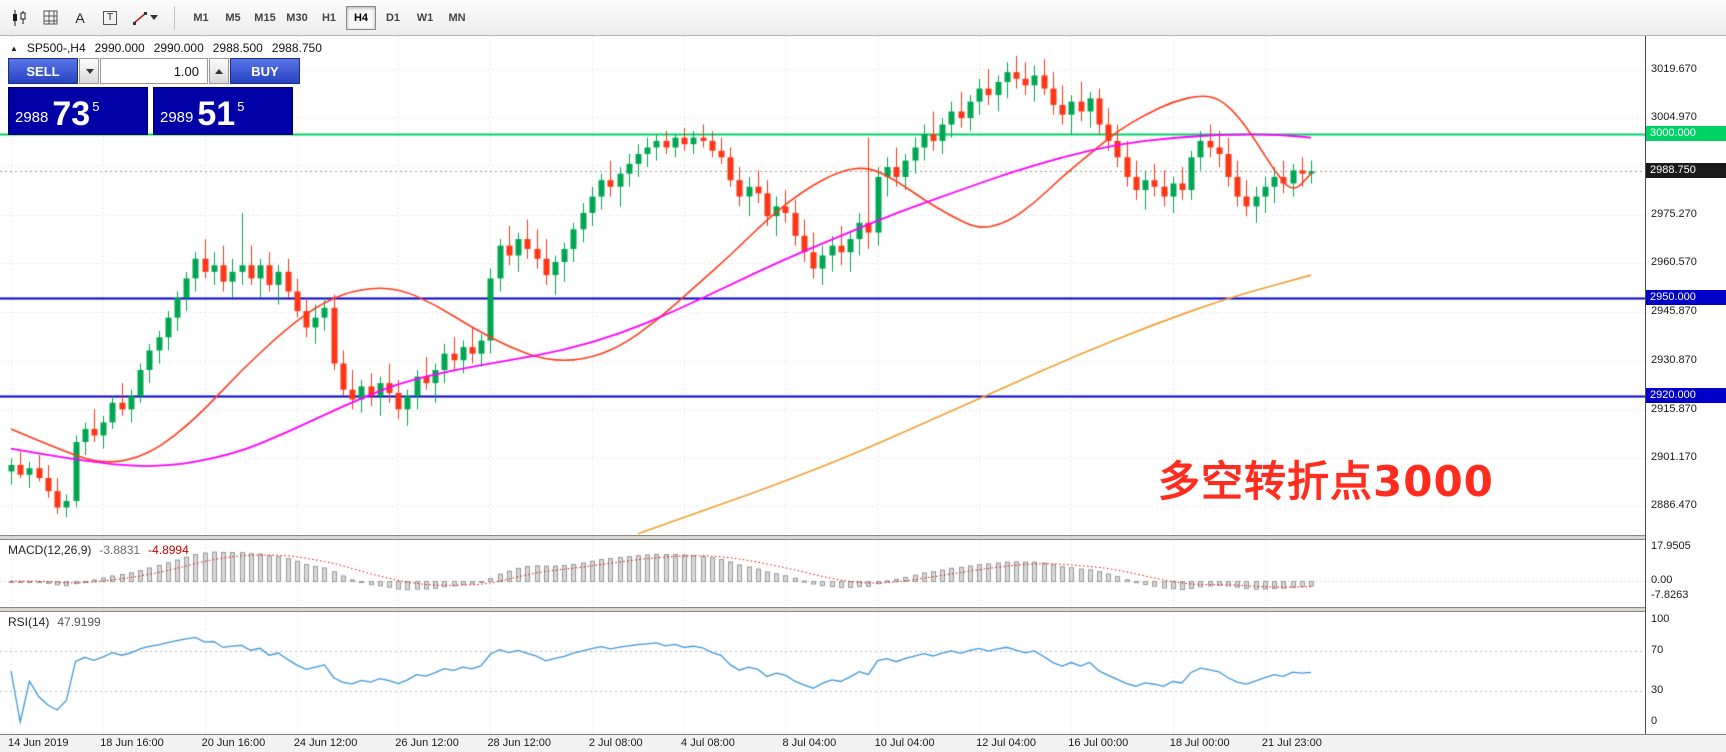 The image size is (1726, 752). What do you see at coordinates (1686, 134) in the screenshot?
I see `price-badge-3000.000: 3000.000` at bounding box center [1686, 134].